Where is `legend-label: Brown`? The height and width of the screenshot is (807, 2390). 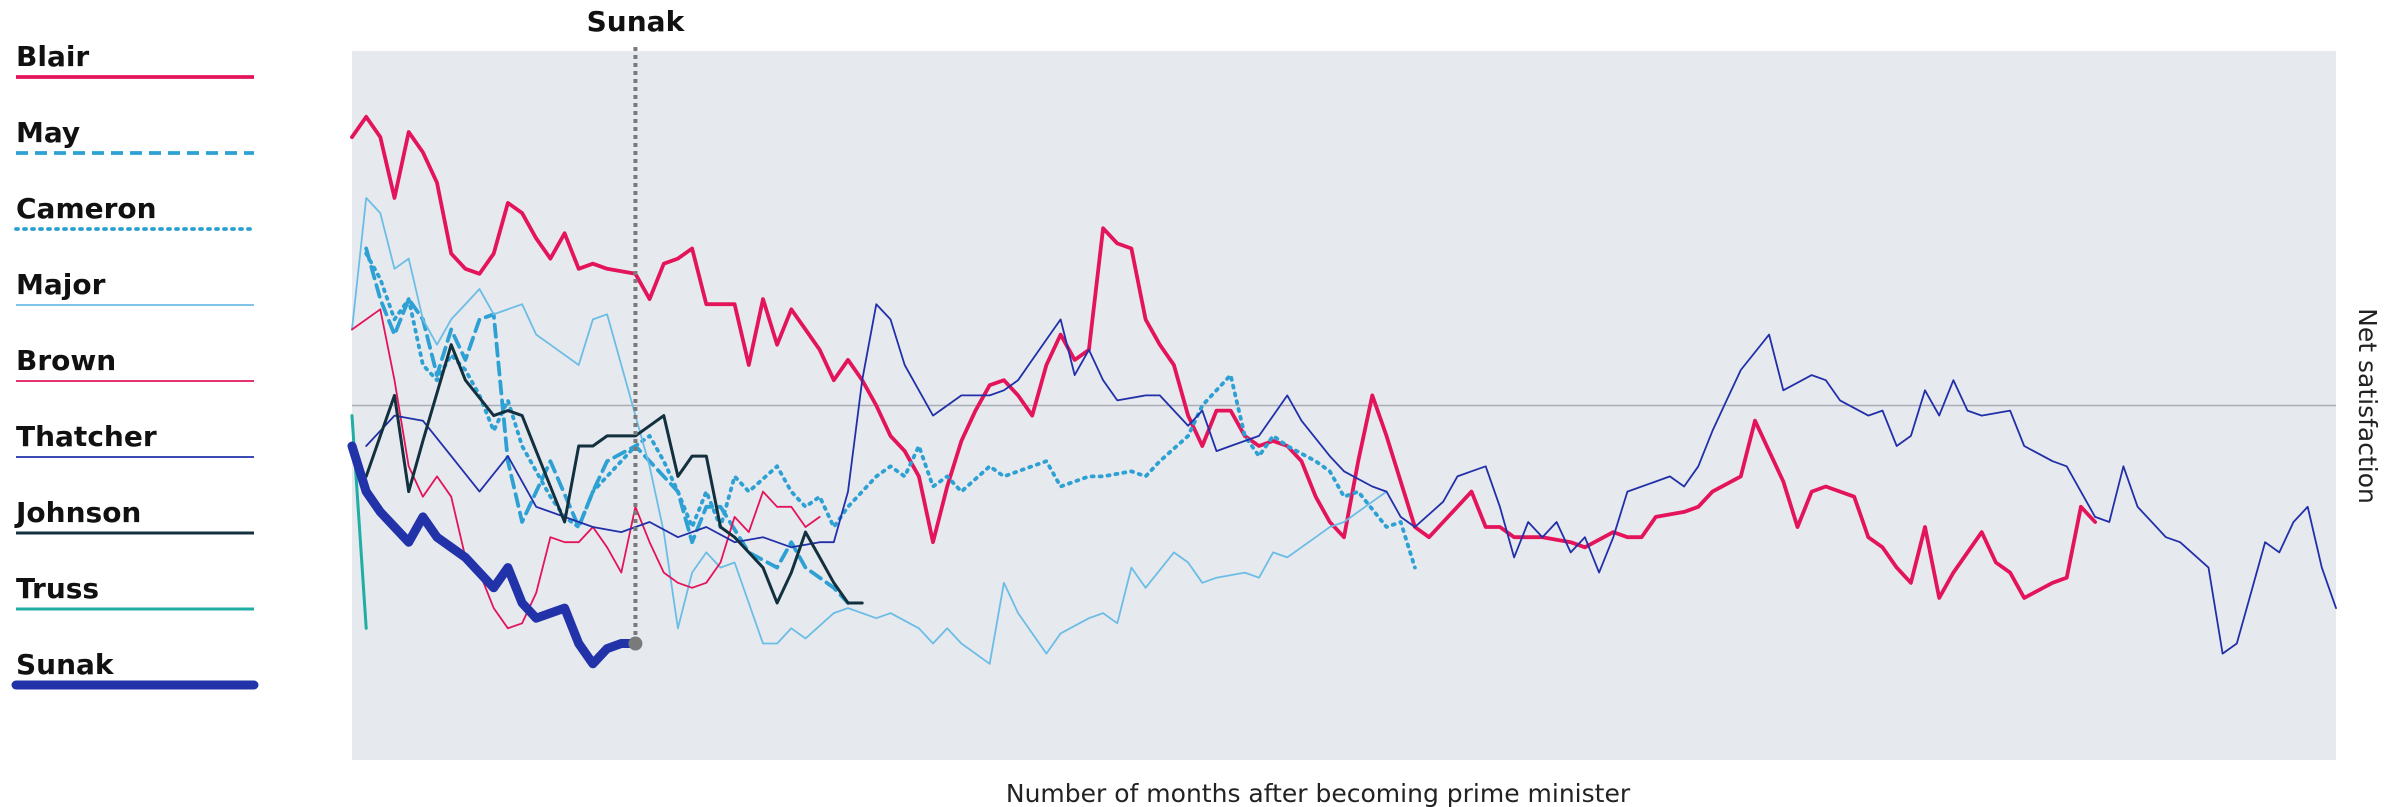 legend-label: Brown is located at coordinates (66, 360).